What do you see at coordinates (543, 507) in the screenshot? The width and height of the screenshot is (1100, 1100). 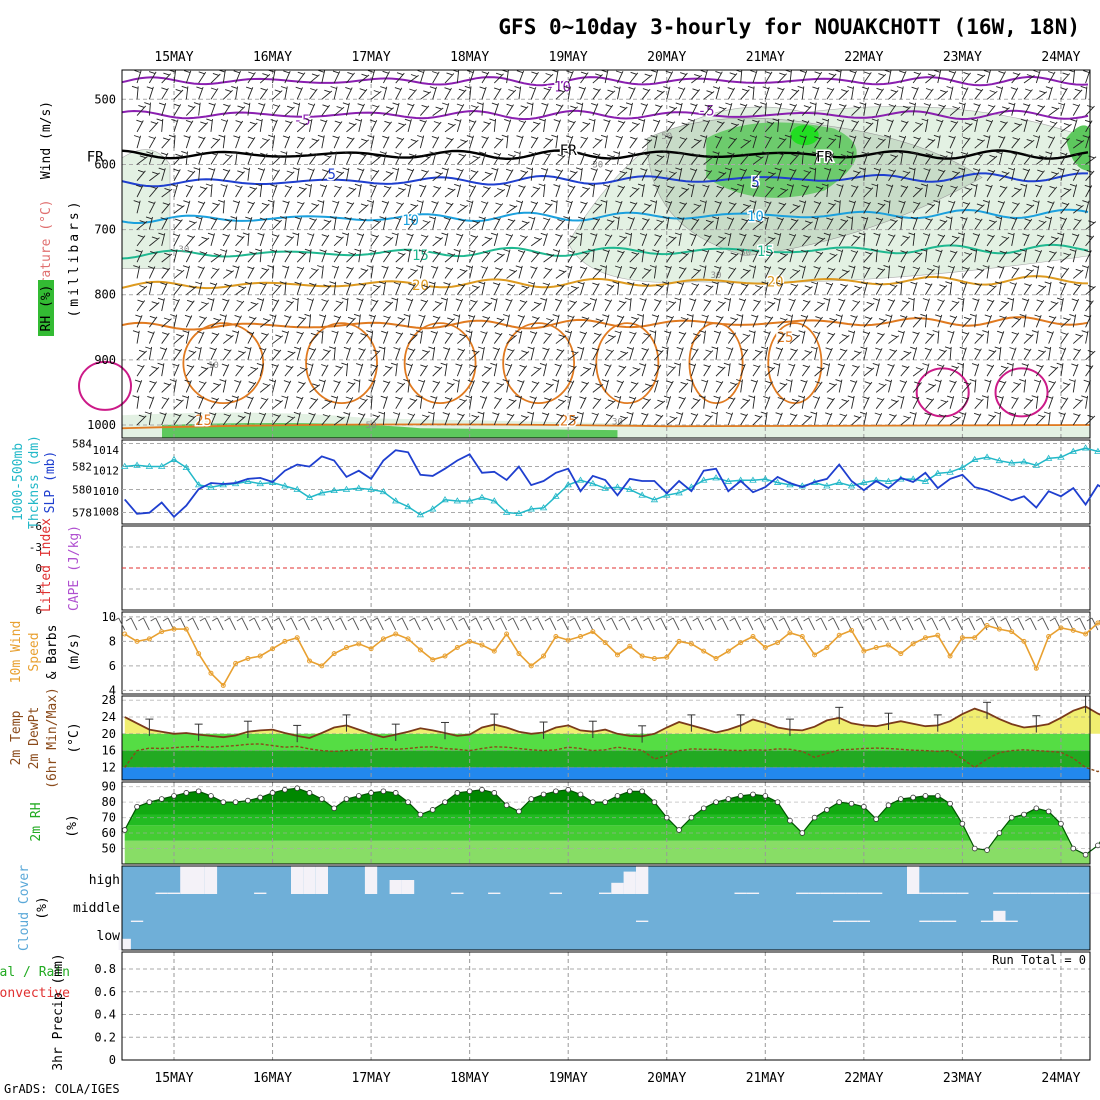 I see `thickness-marker` at bounding box center [543, 507].